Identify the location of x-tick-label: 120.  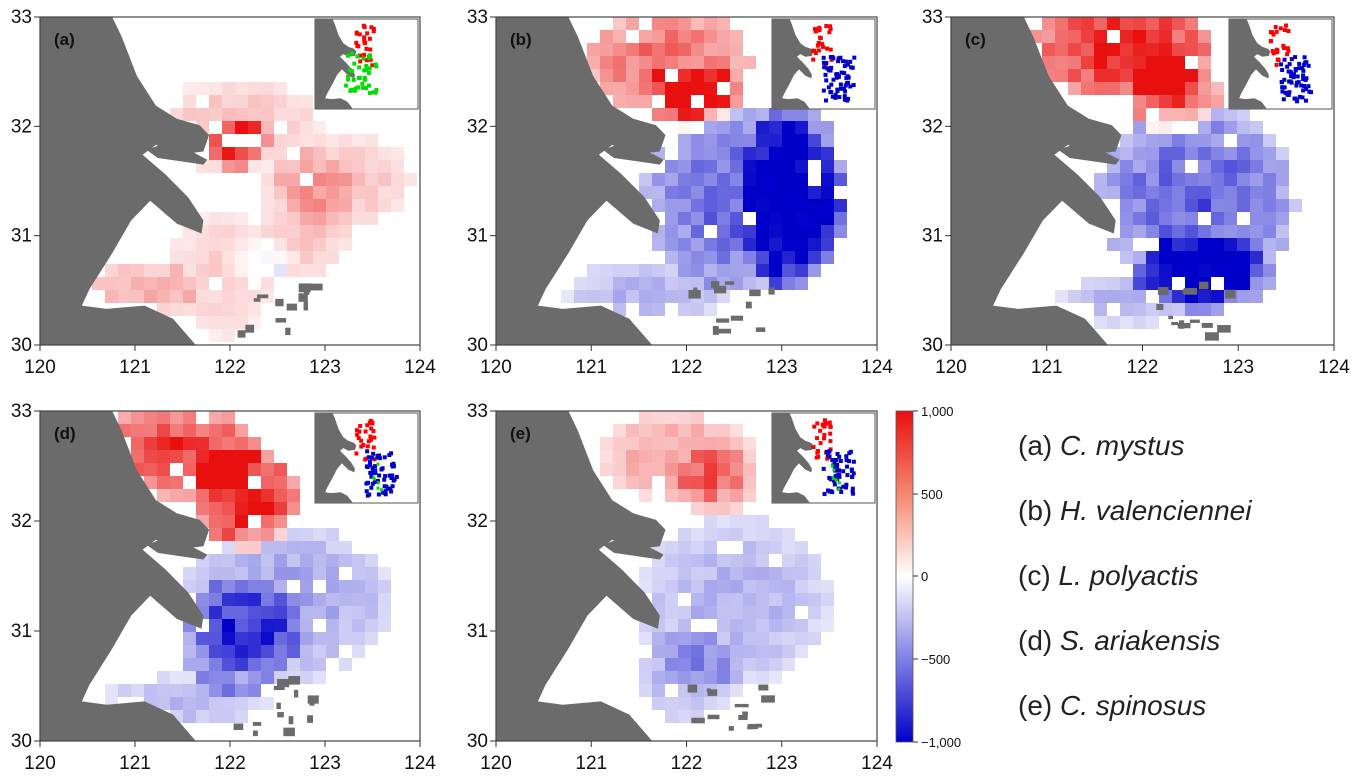
(496, 367).